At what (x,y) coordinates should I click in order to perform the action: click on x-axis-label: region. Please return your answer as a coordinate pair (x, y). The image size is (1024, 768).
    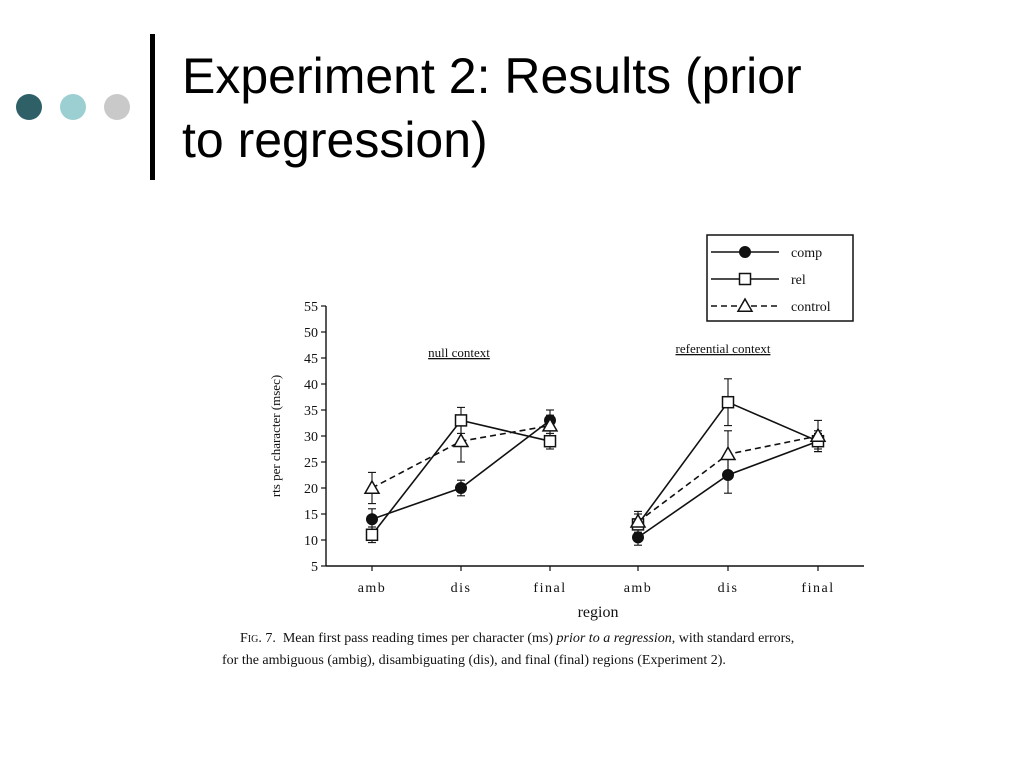
    Looking at the image, I should click on (598, 612).